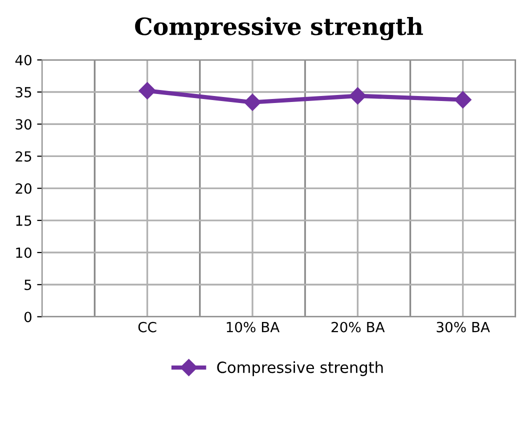 This screenshot has height=428, width=526. What do you see at coordinates (28, 317) in the screenshot?
I see `y-tick-label: 0` at bounding box center [28, 317].